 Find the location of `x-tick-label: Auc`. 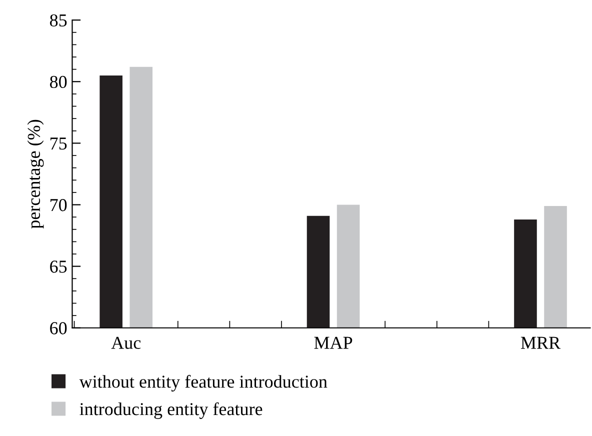

x-tick-label: Auc is located at coordinates (126, 342).